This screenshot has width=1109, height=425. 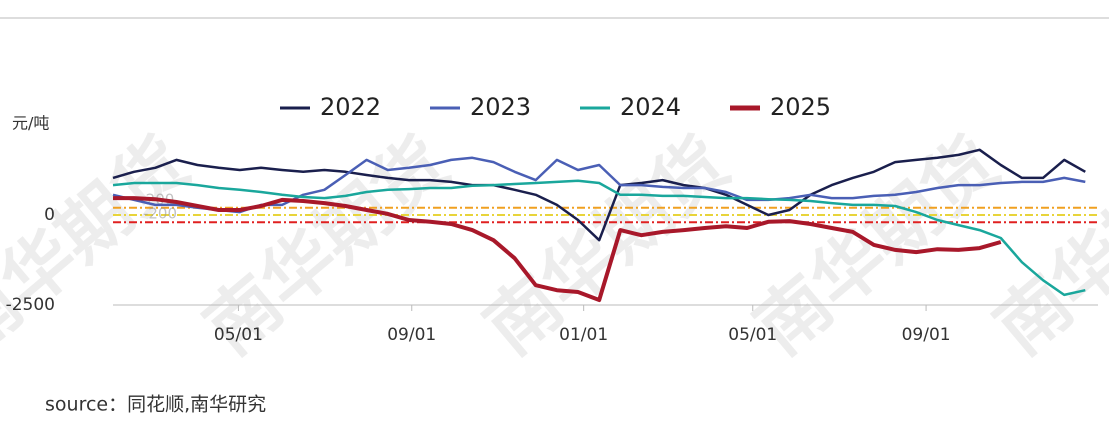 What do you see at coordinates (160, 214) in the screenshot?
I see `reference-label: -200` at bounding box center [160, 214].